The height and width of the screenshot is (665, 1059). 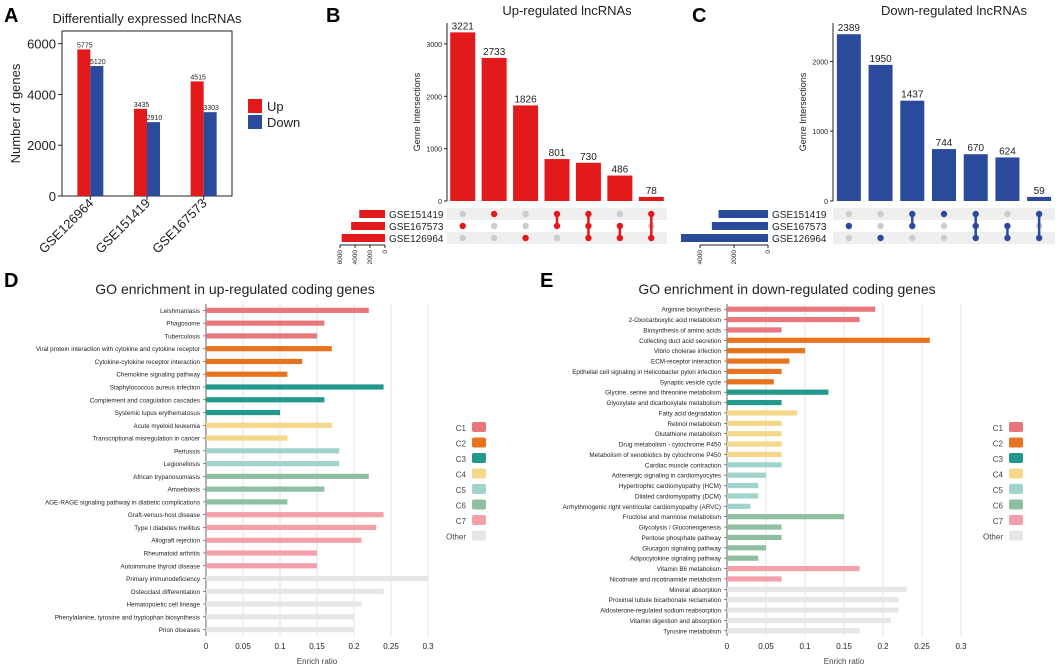 What do you see at coordinates (670, 486) in the screenshot?
I see `panel-e-ylabel: Hypertrophic cardiomyopathy (HCM)` at bounding box center [670, 486].